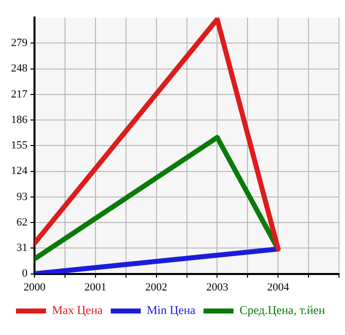 This screenshot has width=345, height=335. I want to click on y-tick-label: 279, so click(19, 43).